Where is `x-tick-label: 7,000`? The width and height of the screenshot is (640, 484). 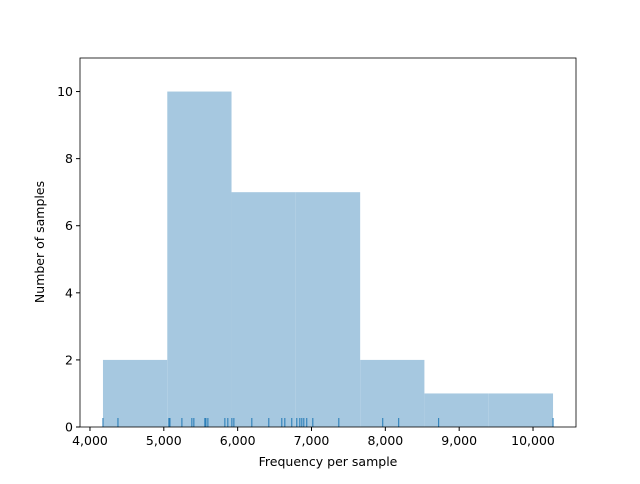
x-tick-label: 7,000 is located at coordinates (312, 440).